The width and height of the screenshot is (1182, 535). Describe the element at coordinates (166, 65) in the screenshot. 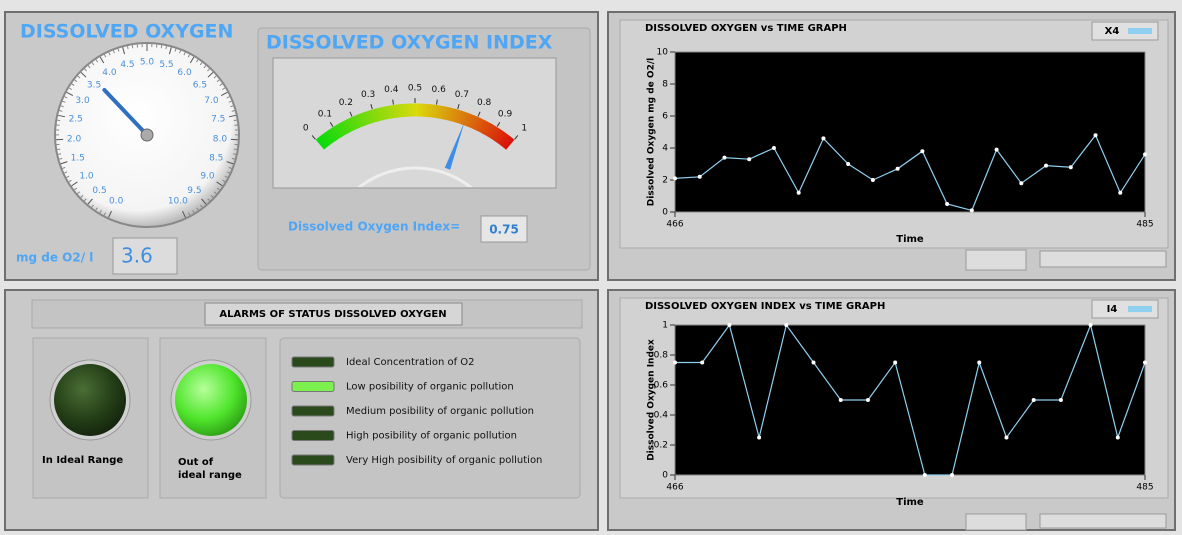

I see `dial-tick-label: 5.5` at that location.